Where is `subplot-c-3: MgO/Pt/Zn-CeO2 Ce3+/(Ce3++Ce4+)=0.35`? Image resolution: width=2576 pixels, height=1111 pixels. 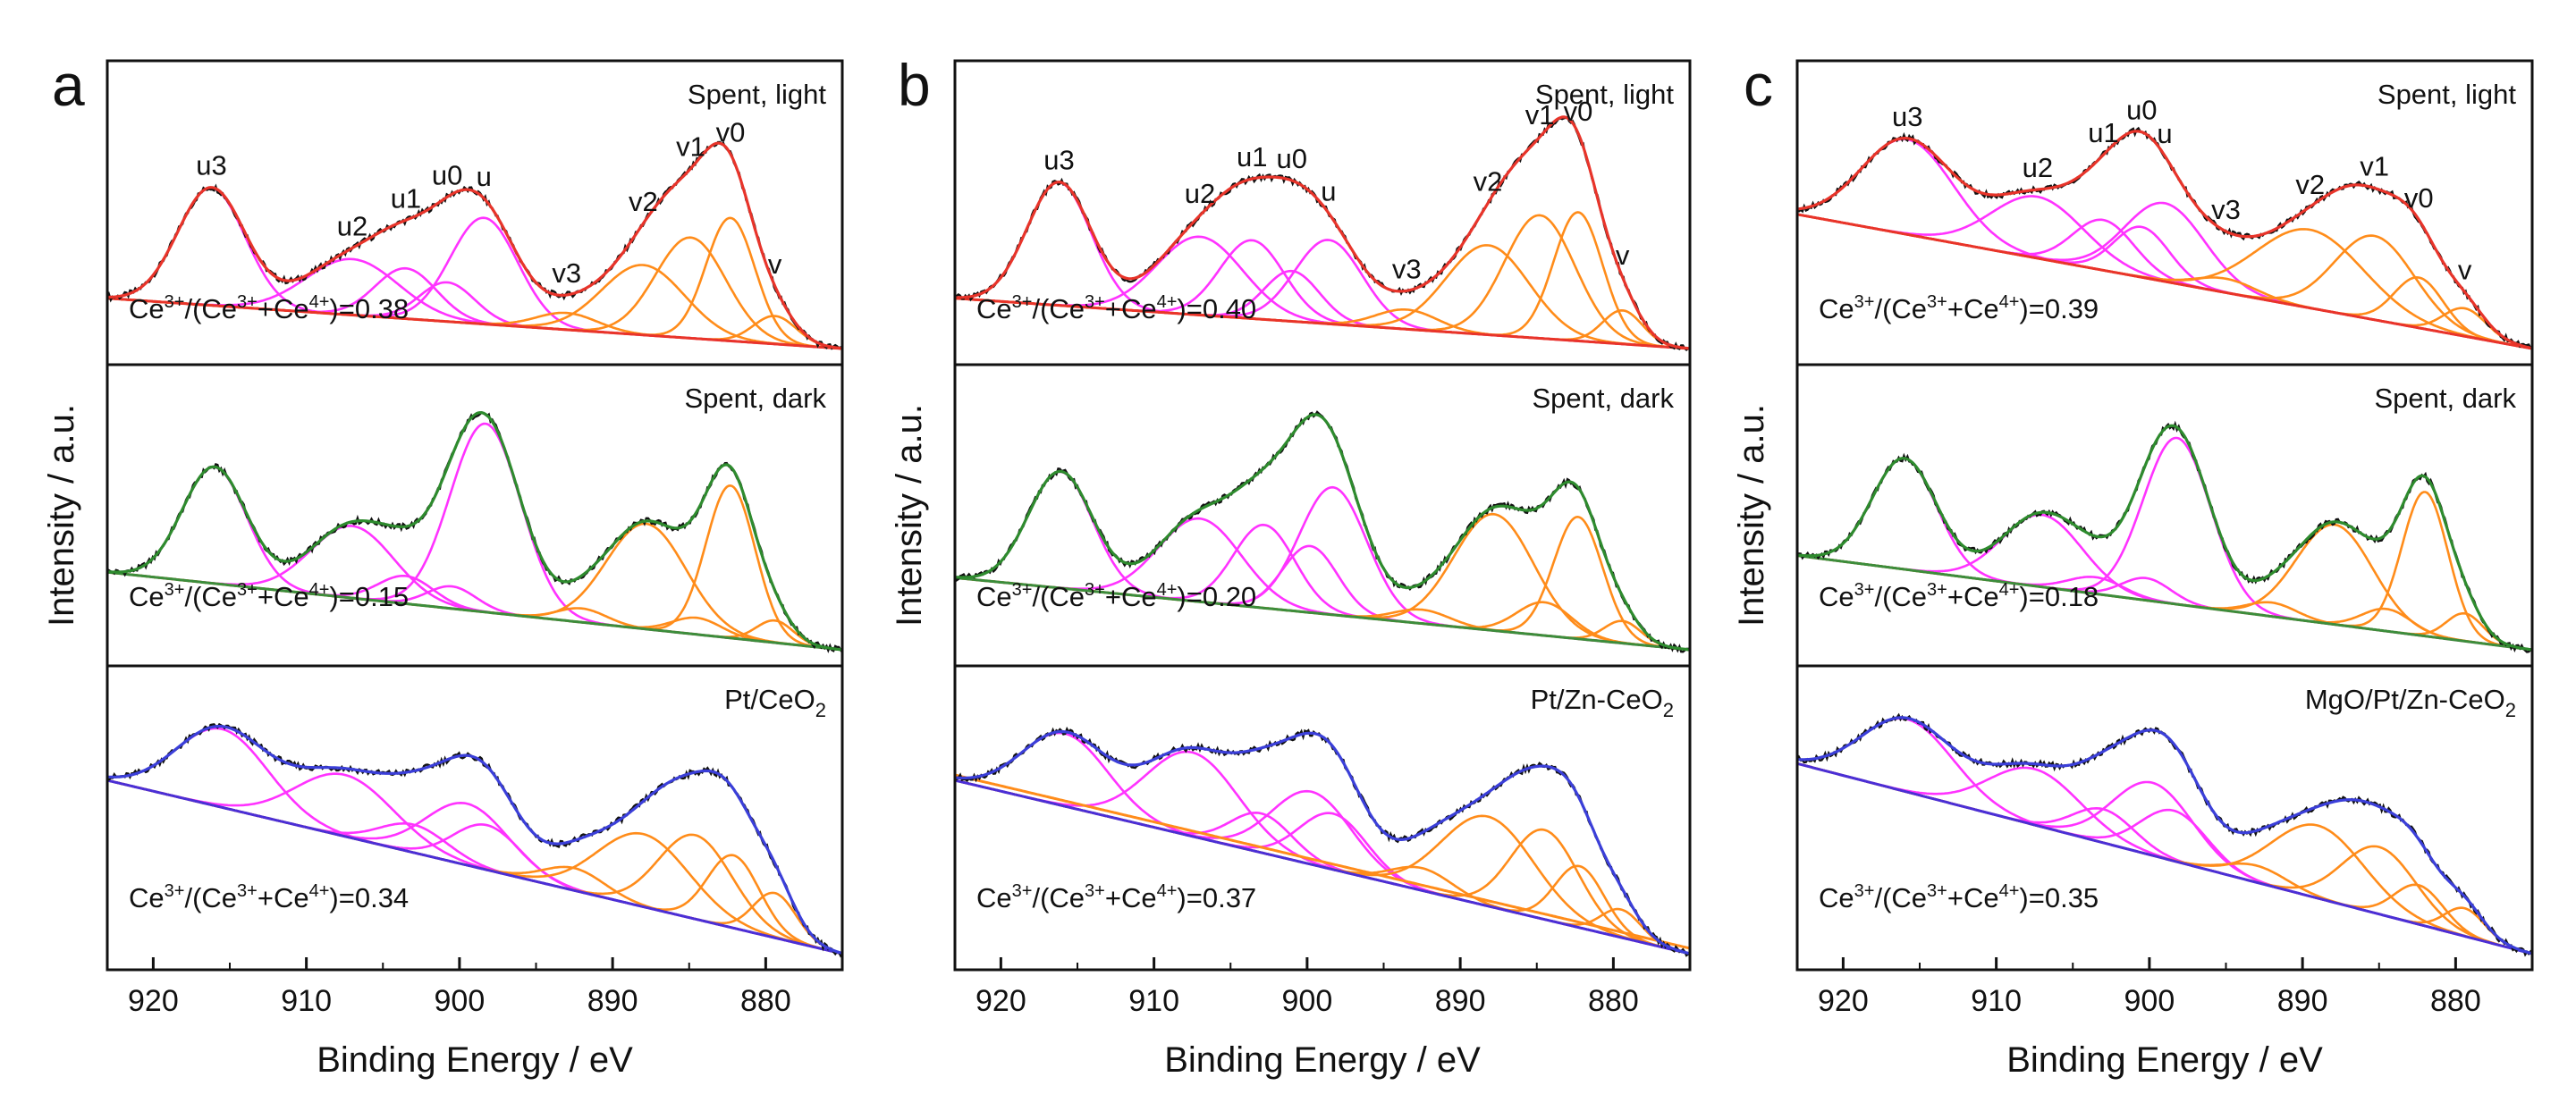
subplot-c-3: MgO/Pt/Zn-CeO2 Ce3+/(Ce3++Ce4+)=0.35 is located at coordinates (2164, 818).